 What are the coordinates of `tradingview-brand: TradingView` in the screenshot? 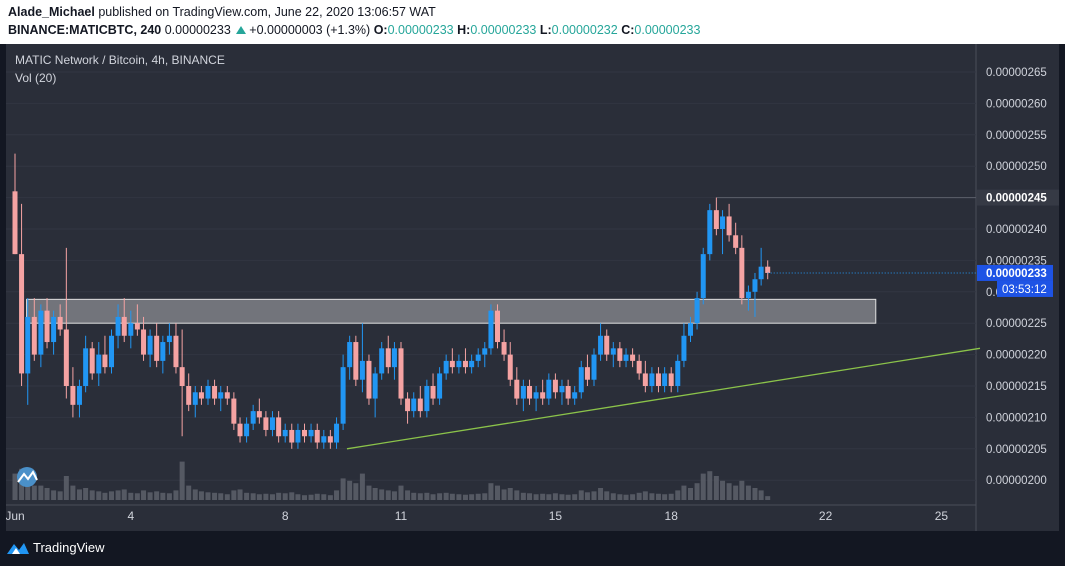 It's located at (69, 547).